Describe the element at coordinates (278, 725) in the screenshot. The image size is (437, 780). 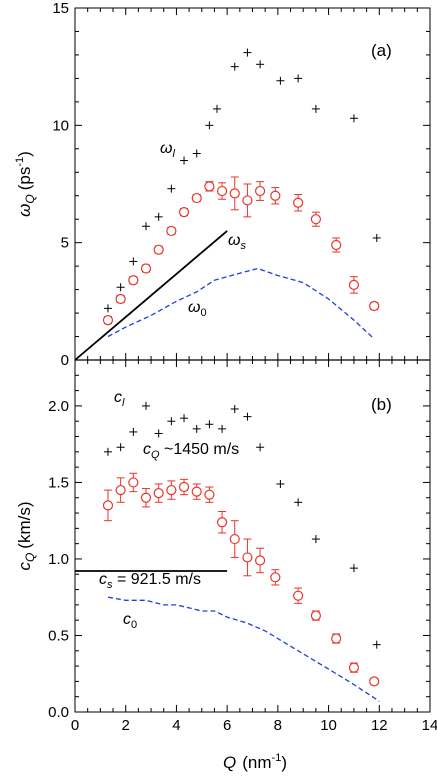
I see `x-tick-label: 8` at that location.